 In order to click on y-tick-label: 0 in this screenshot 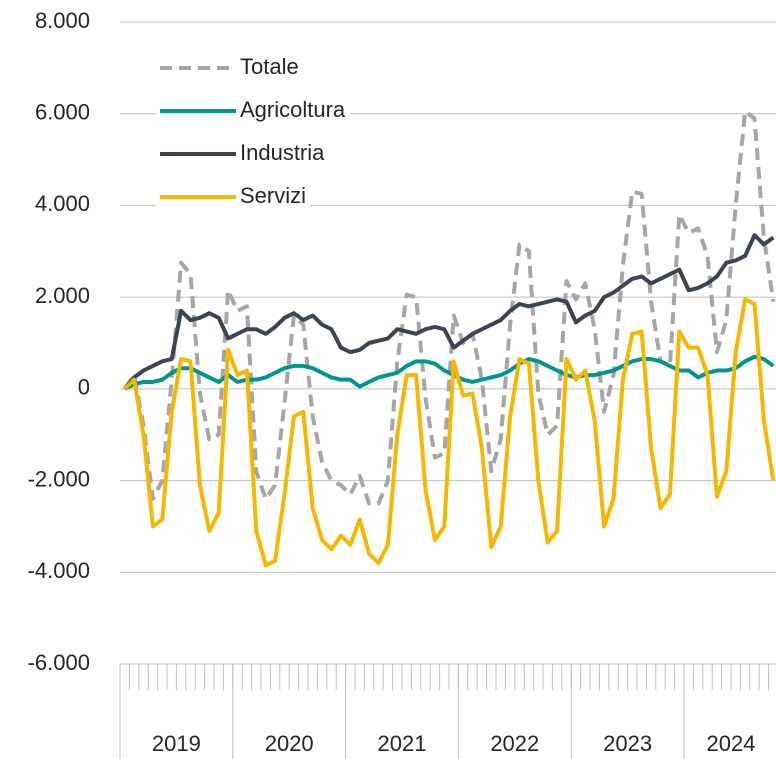, I will do `click(84, 387)`.